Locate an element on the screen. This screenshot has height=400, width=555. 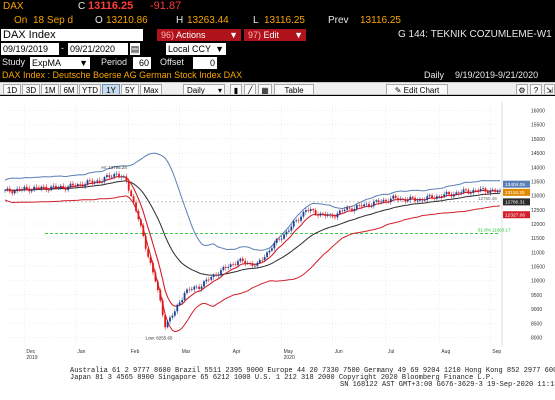
study-bar: Study ExpMA ▼ Period 60 Offset 0 is located at coordinates (277, 63).